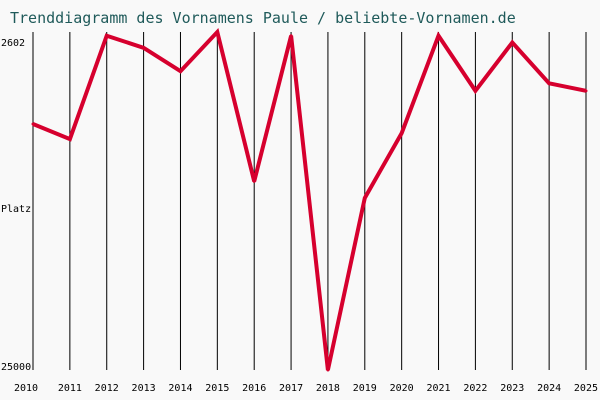  I want to click on y-tick-top: 2602, so click(13, 43).